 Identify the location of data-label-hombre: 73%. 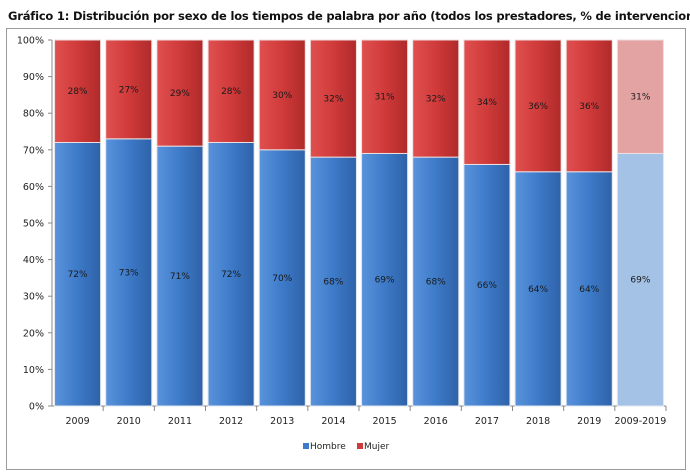
(129, 273).